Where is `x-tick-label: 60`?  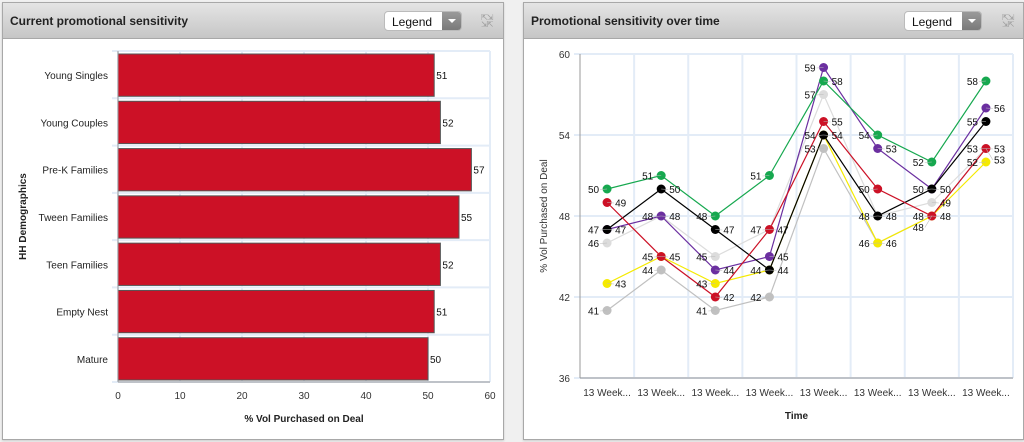 x-tick-label: 60 is located at coordinates (490, 396).